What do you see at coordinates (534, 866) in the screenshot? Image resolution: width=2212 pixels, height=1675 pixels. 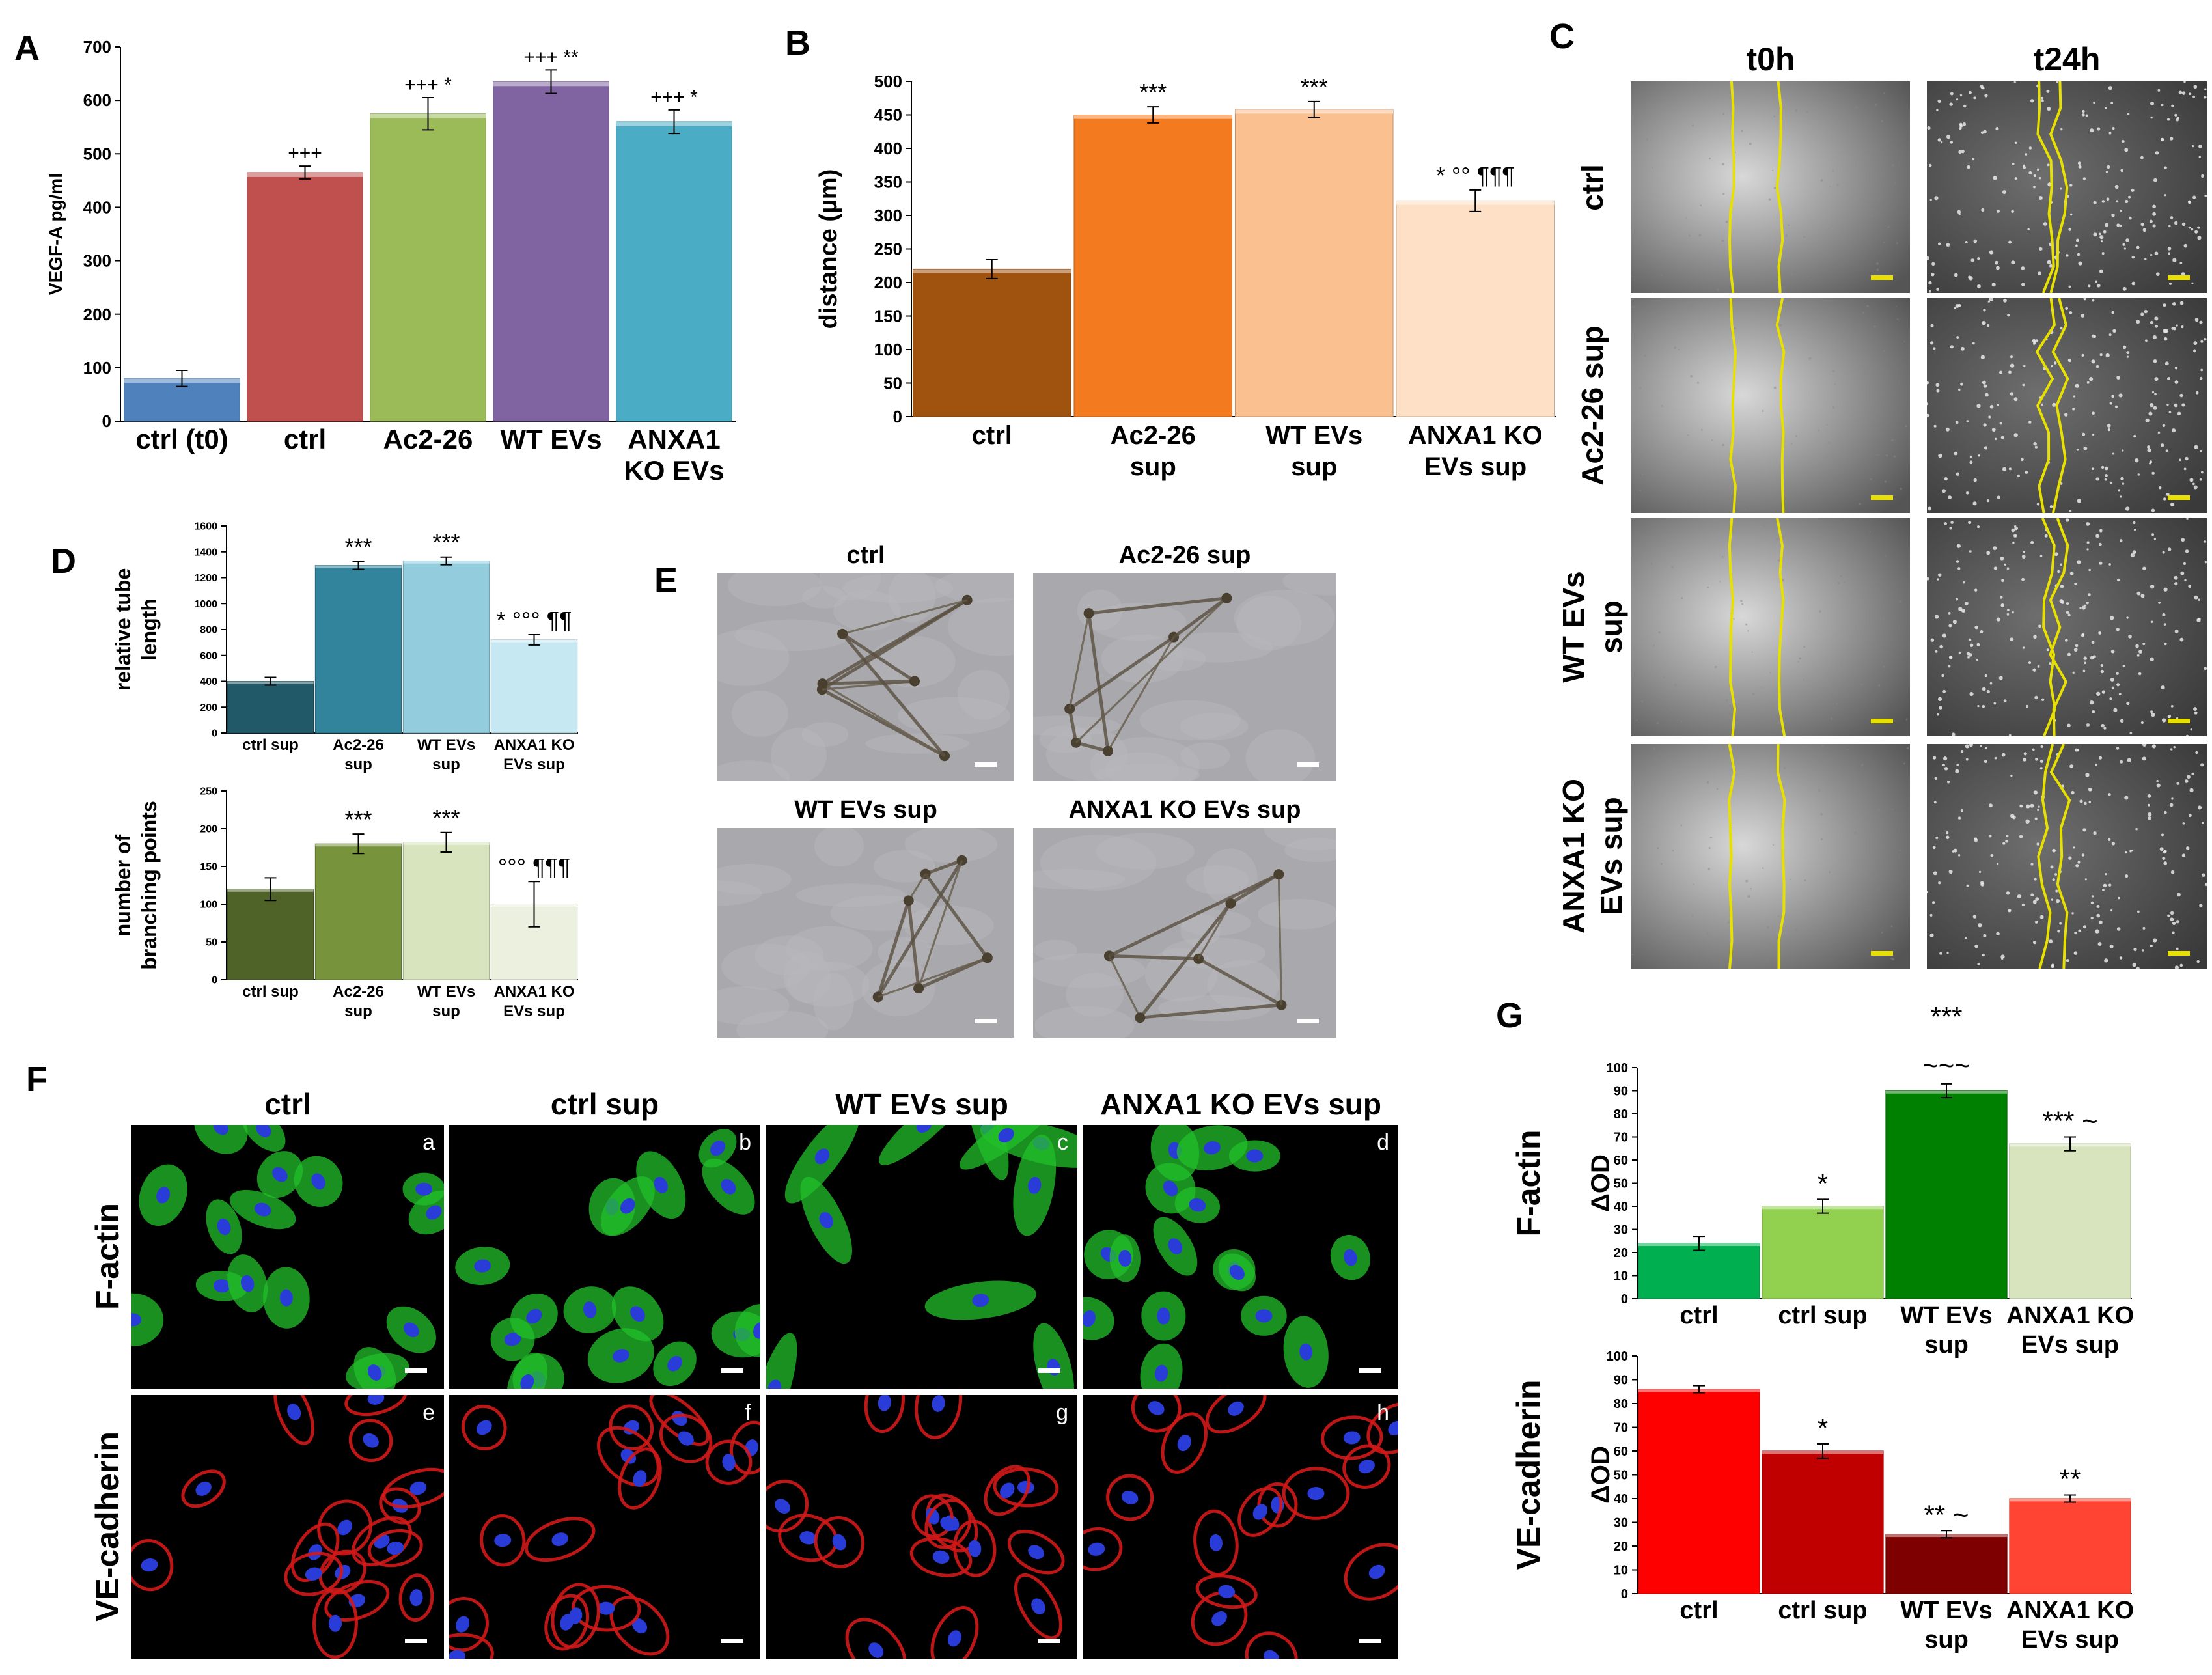 I see `significance-label: °°° ¶¶¶` at bounding box center [534, 866].